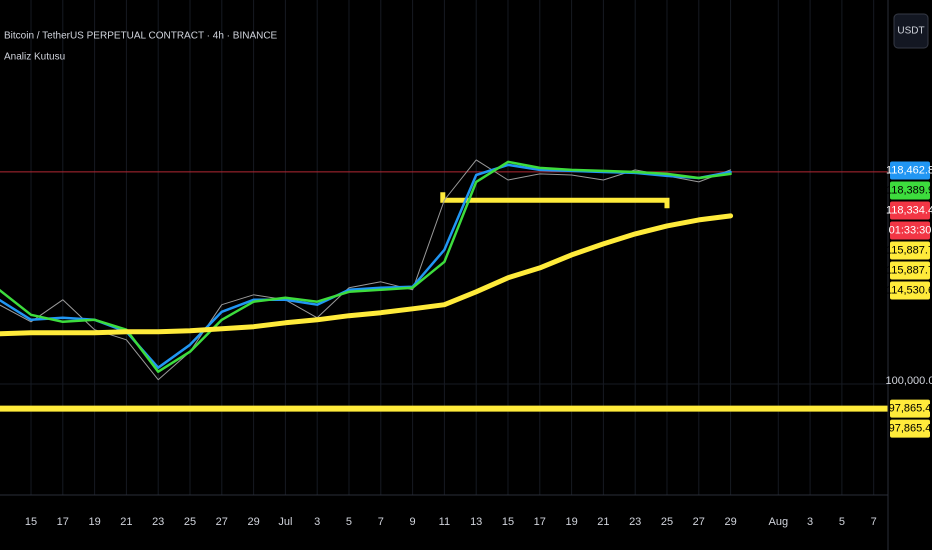 Image resolution: width=932 pixels, height=550 pixels. I want to click on y-tick-label: 100,000.0, so click(909, 381).